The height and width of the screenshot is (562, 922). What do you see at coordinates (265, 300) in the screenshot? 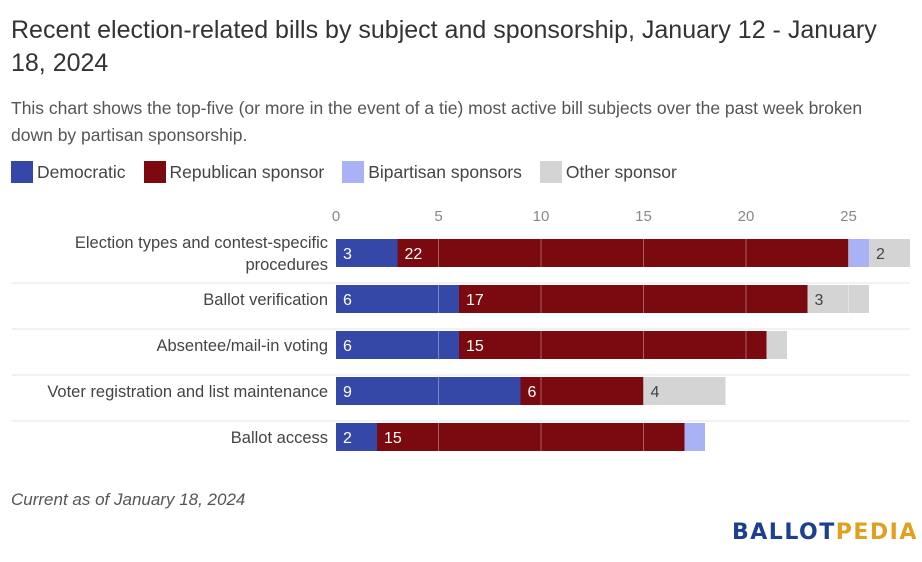
I see `category-label: Ballot verification` at bounding box center [265, 300].